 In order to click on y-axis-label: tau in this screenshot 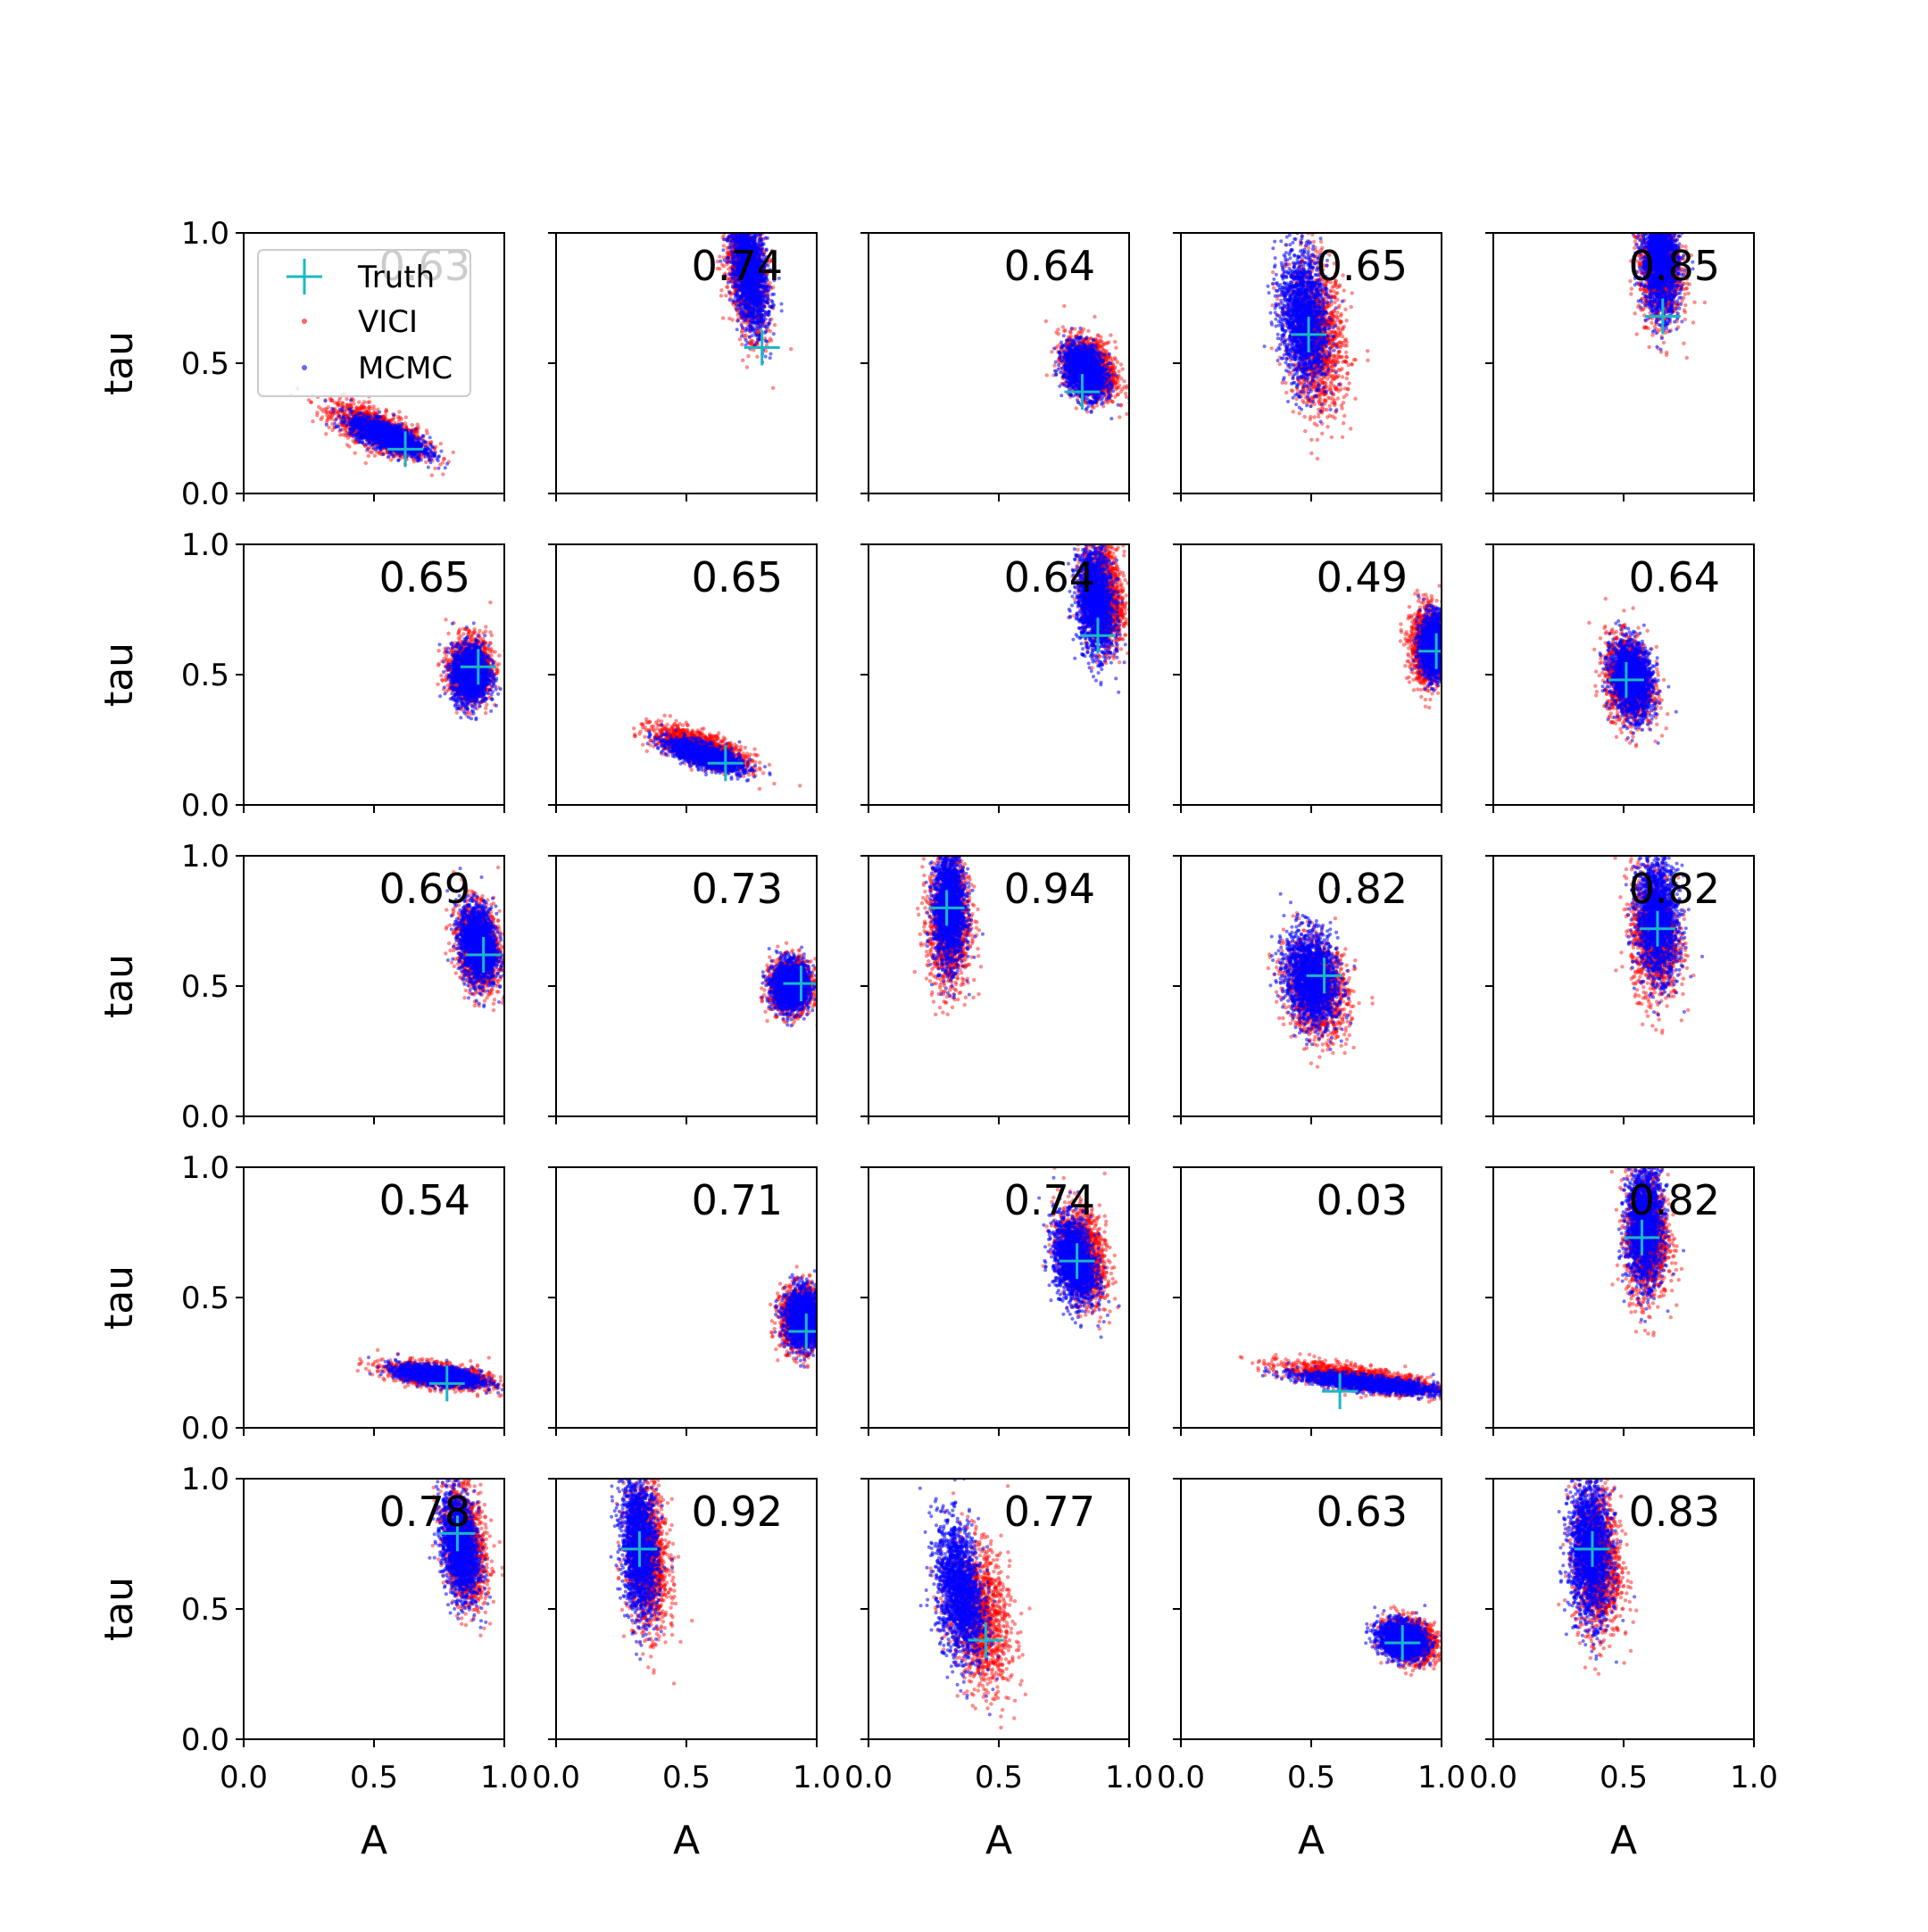, I will do `click(119, 363)`.